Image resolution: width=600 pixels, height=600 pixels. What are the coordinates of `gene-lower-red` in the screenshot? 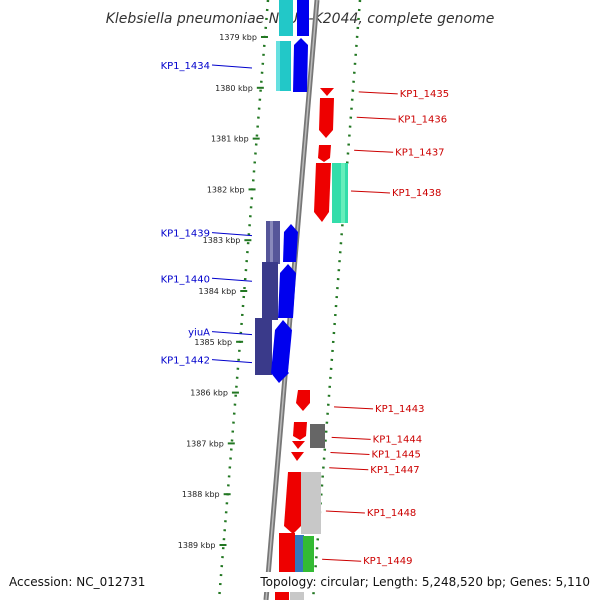 It's located at (282, 595).